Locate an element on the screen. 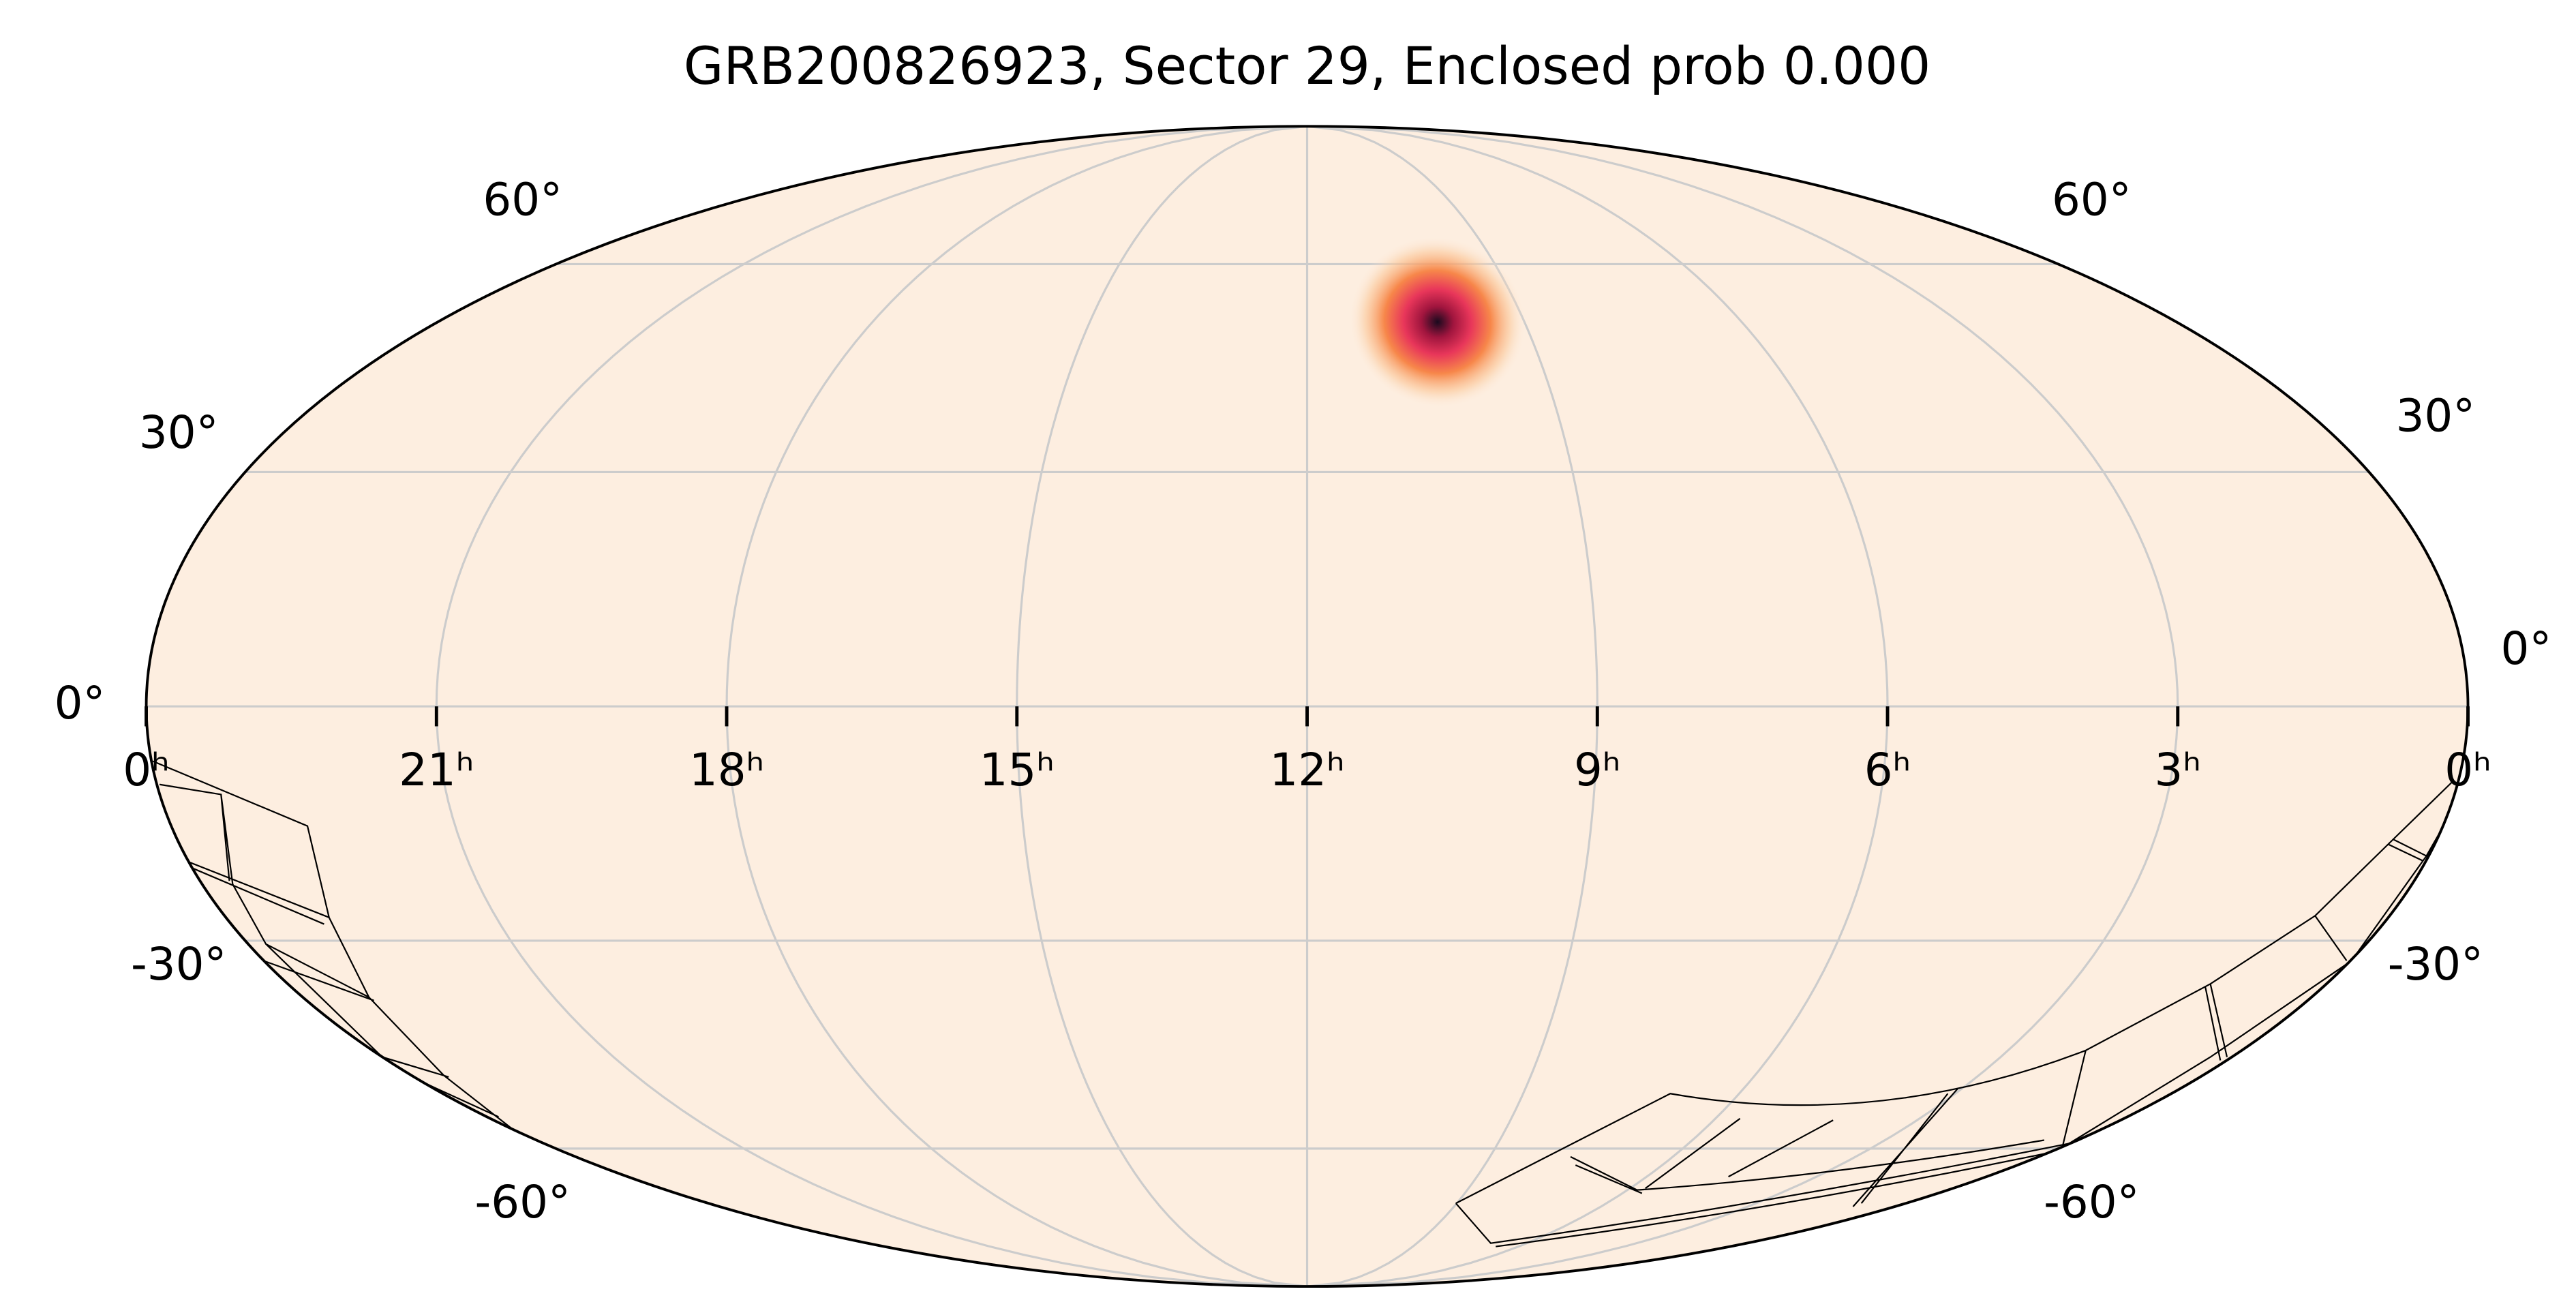 The image size is (2576, 1315). x-tick-label: 12ʰ is located at coordinates (1306, 770).